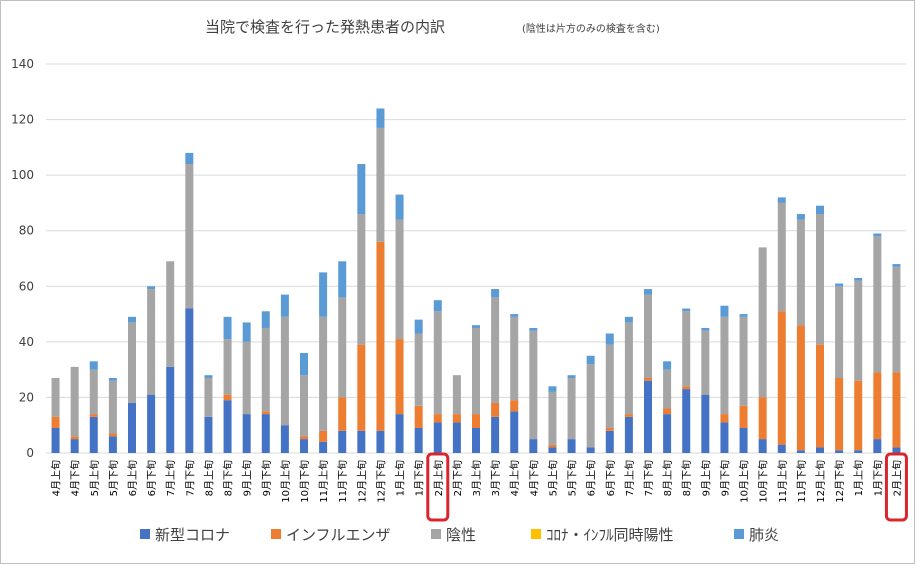  I want to click on legend-label: 肺炎, so click(764, 535).